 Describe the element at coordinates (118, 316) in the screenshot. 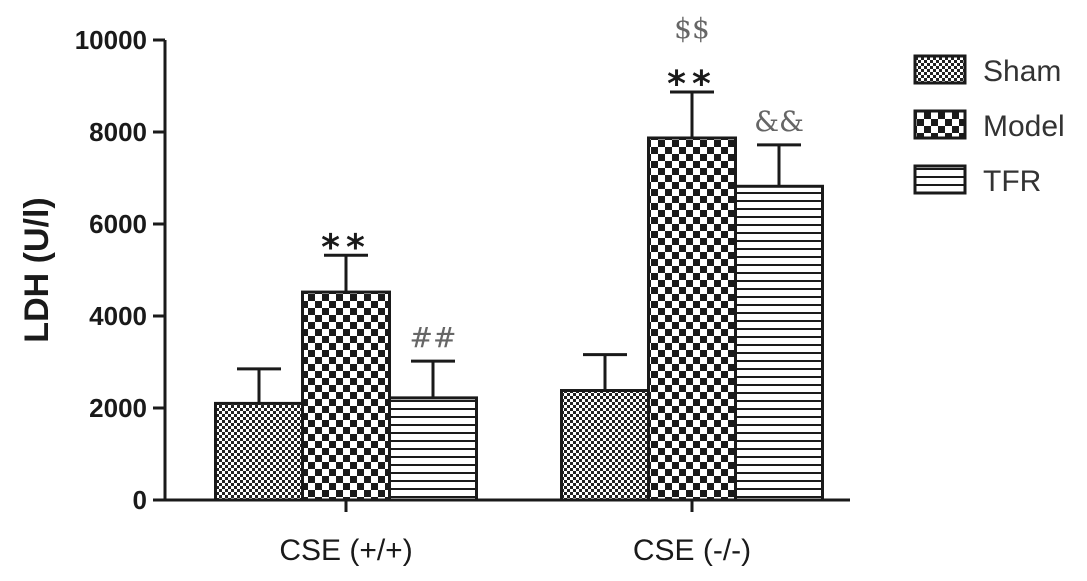

I see `y-tick-label: 4000` at that location.